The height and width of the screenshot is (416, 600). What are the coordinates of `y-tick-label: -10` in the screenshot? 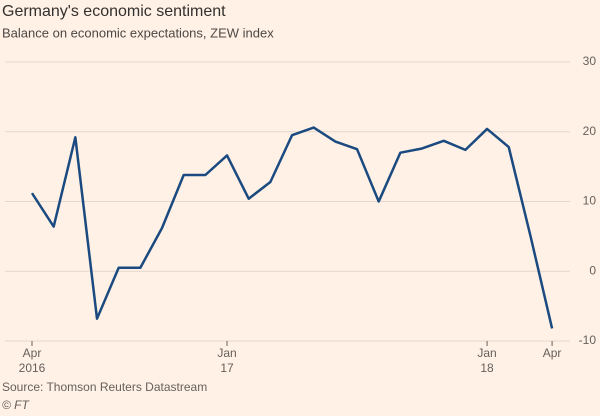 It's located at (588, 340).